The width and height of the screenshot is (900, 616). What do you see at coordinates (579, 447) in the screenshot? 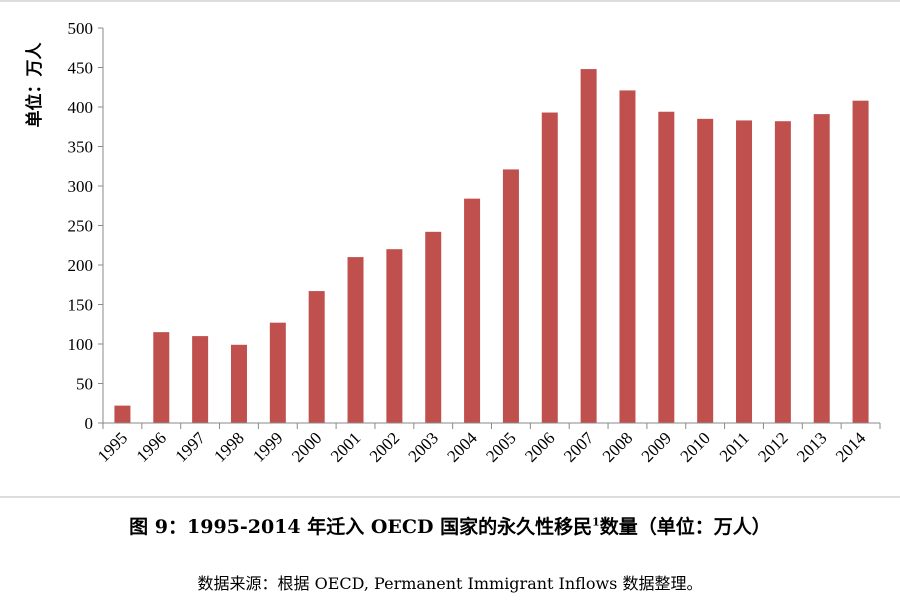
I see `x-tick-label: 2007` at bounding box center [579, 447].